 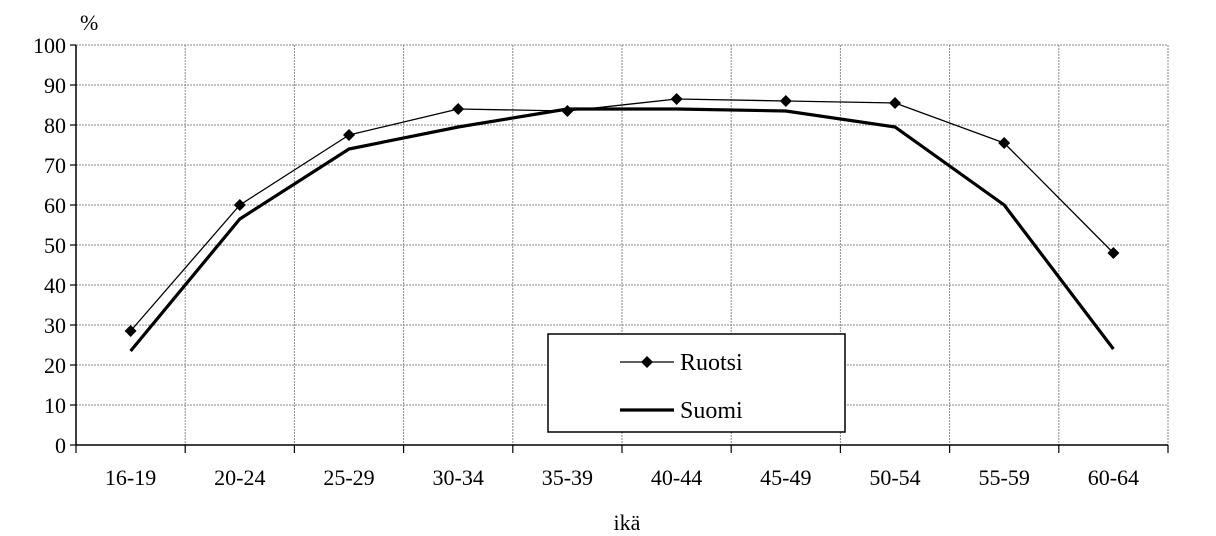 I want to click on y-tick-label: 100, so click(x=49, y=45).